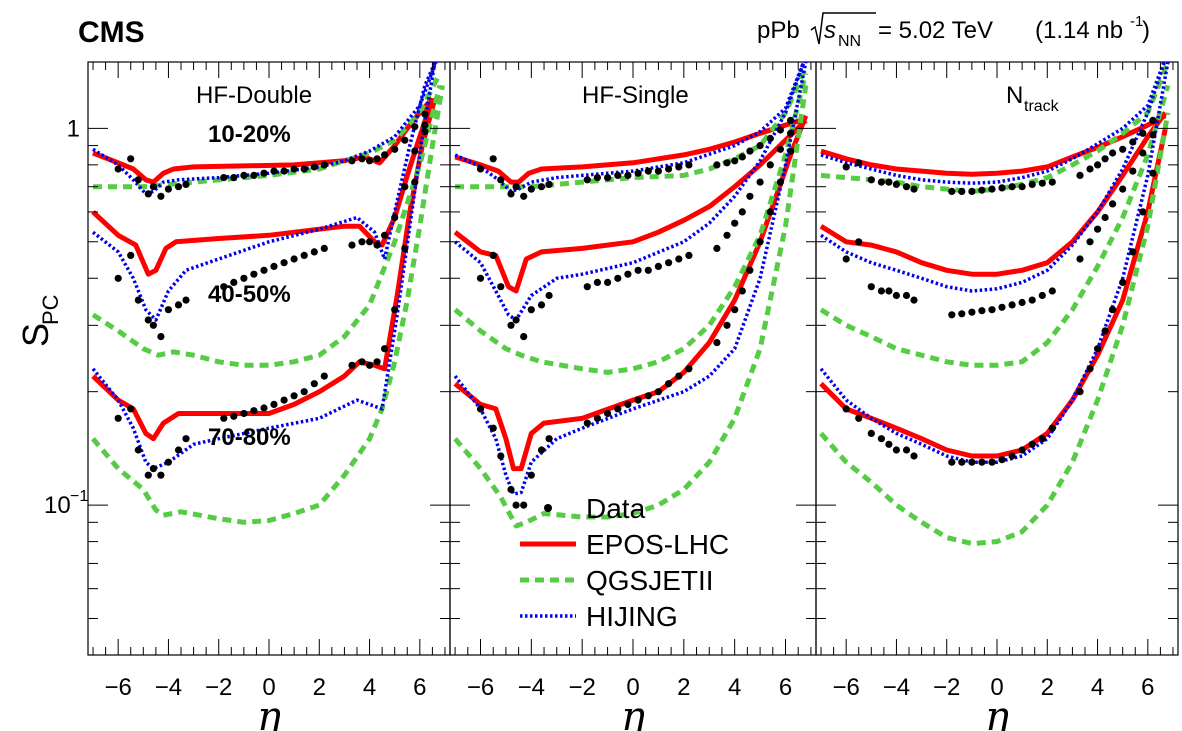 This screenshot has height=731, width=1182. What do you see at coordinates (117, 687) in the screenshot?
I see `x-tick-label: −6` at bounding box center [117, 687].